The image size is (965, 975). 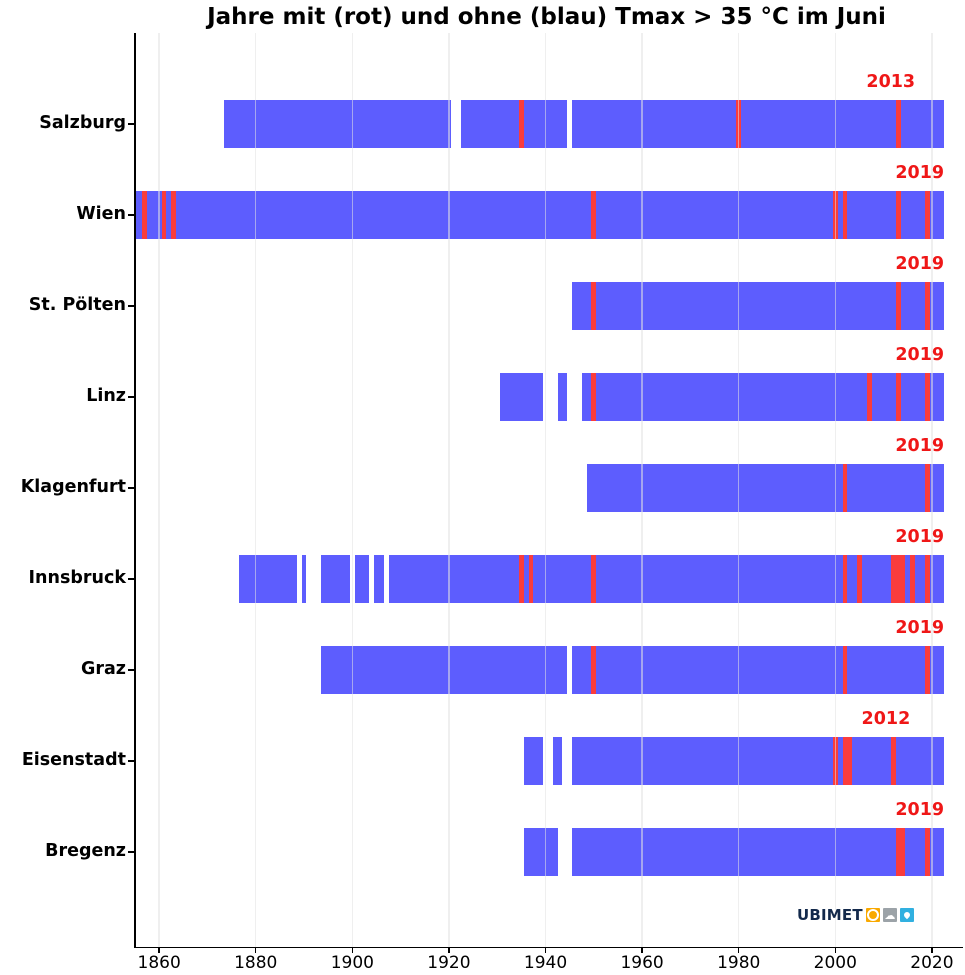 What do you see at coordinates (77, 578) in the screenshot?
I see `y-axis-city-label: Innsbruck` at bounding box center [77, 578].